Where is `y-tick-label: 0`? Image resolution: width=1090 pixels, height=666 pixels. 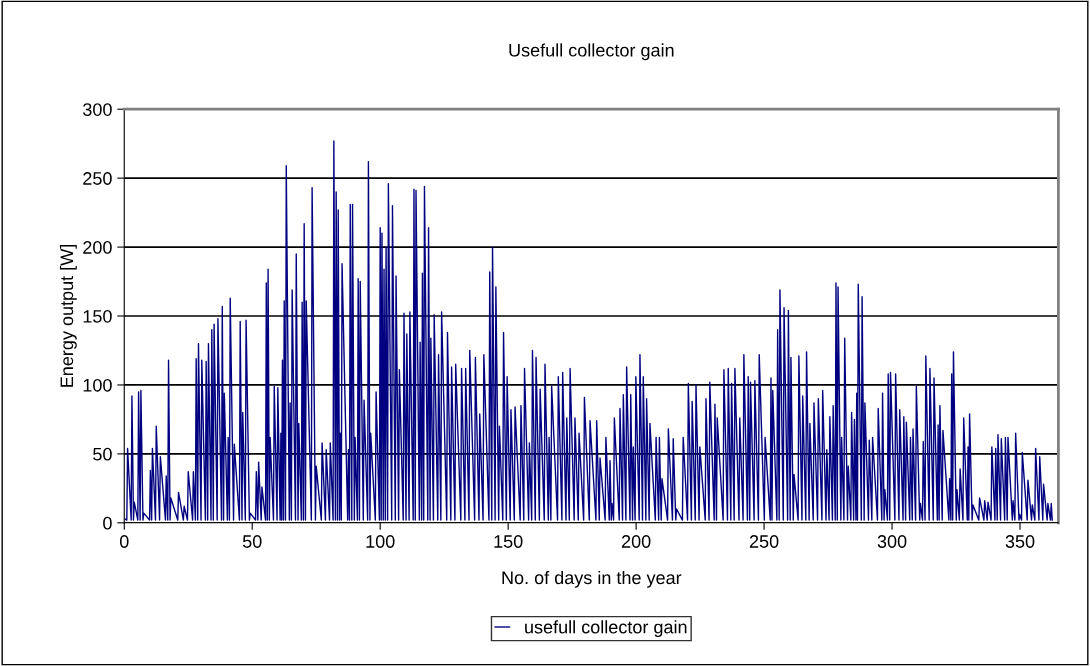 y-tick-label: 0 is located at coordinates (107, 523).